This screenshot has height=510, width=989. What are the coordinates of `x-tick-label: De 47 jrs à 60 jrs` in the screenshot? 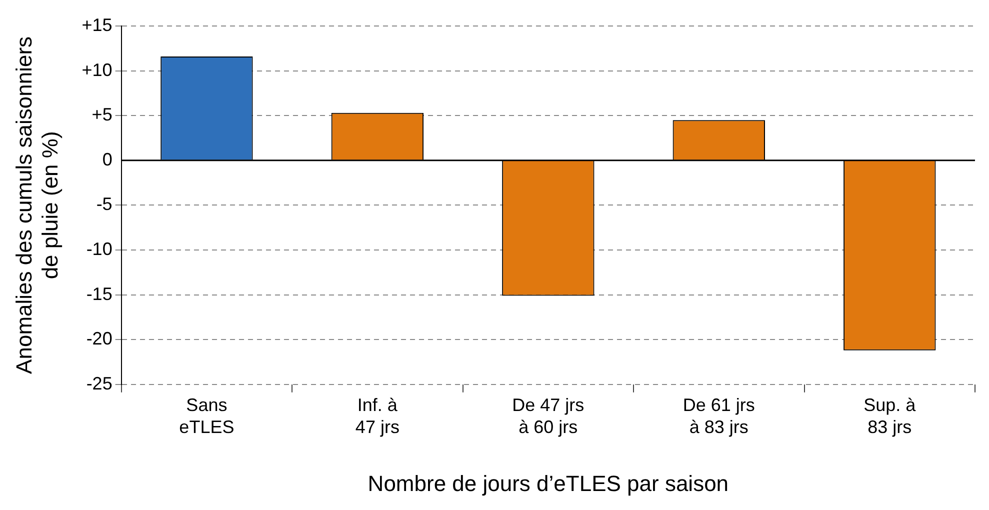 It's located at (548, 416).